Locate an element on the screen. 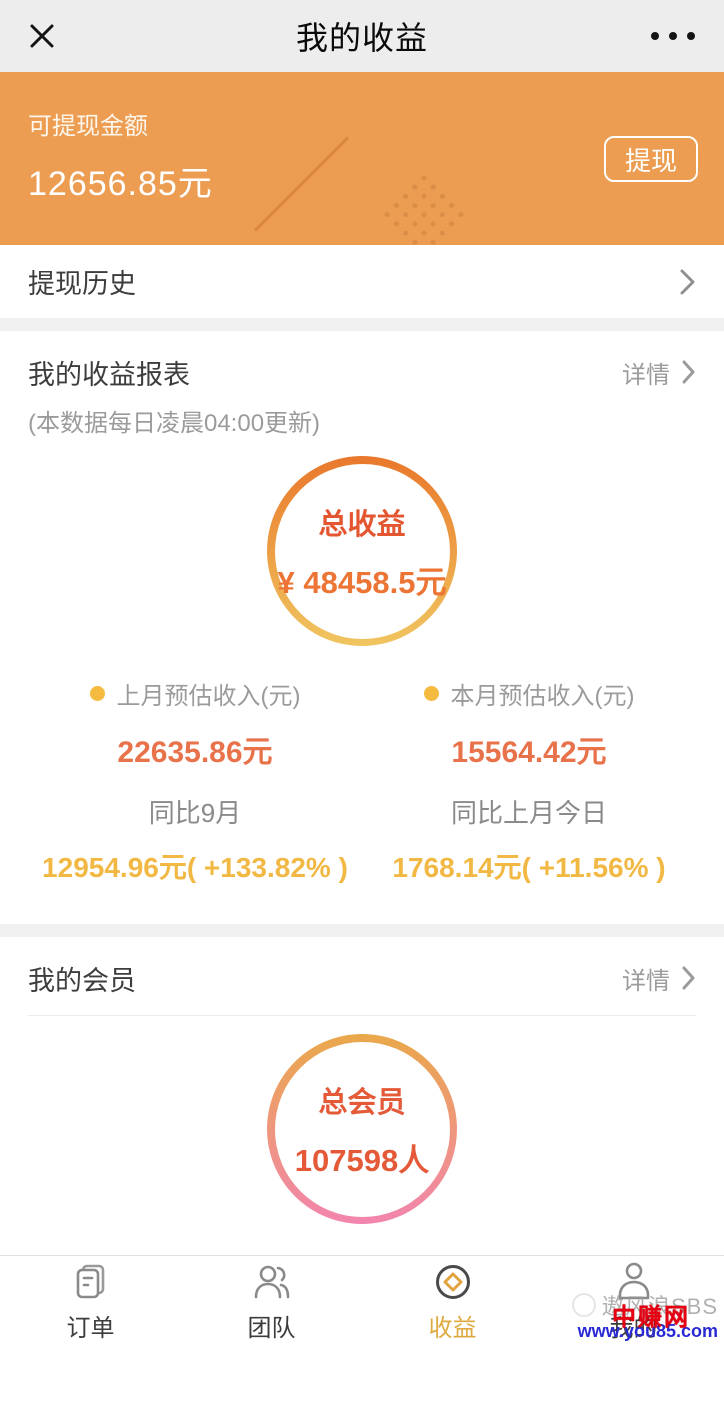 The image size is (724, 1403). this-month-value: 15564.42元 is located at coordinates (529, 752).